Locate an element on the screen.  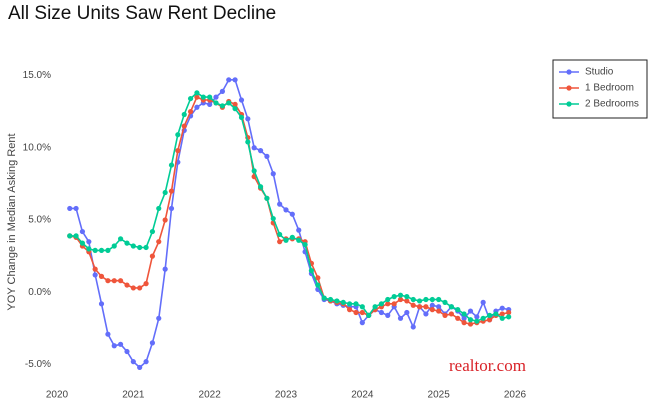
y-axis-label: YOY Change in Median Asking Rent is located at coordinates (12, 221).